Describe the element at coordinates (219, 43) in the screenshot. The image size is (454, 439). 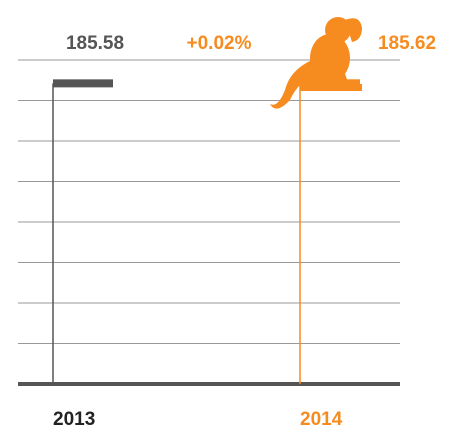
I see `change-annotation: +0.02%` at that location.